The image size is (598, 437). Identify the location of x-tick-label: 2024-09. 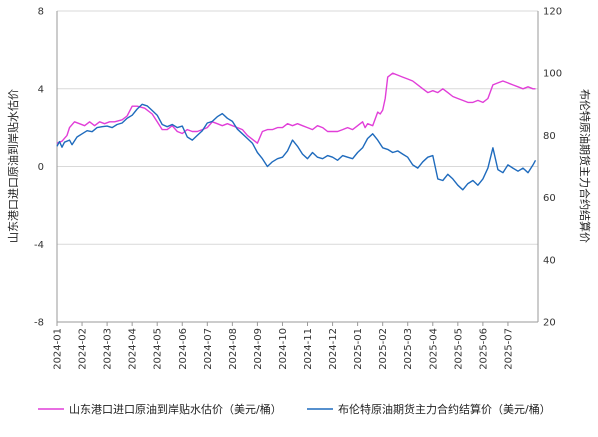
(258, 349).